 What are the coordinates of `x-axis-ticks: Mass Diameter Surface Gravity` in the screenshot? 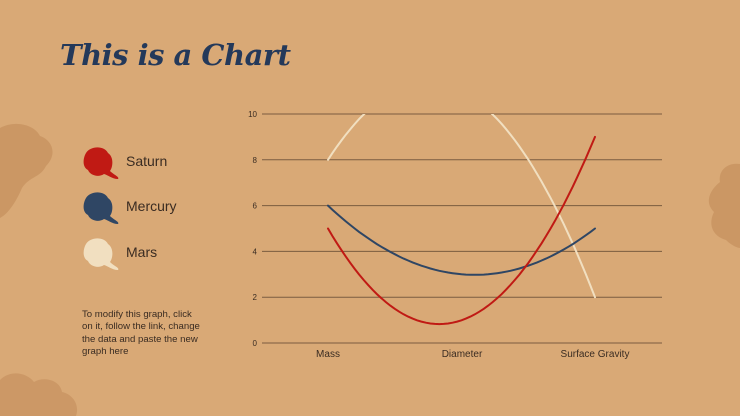 It's located at (472, 354).